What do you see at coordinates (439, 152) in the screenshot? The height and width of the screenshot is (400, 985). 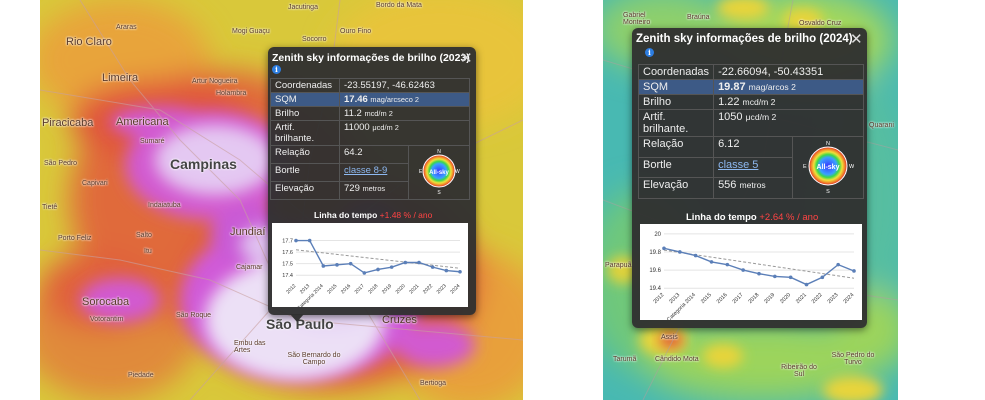 I see `allsky-n: N` at bounding box center [439, 152].